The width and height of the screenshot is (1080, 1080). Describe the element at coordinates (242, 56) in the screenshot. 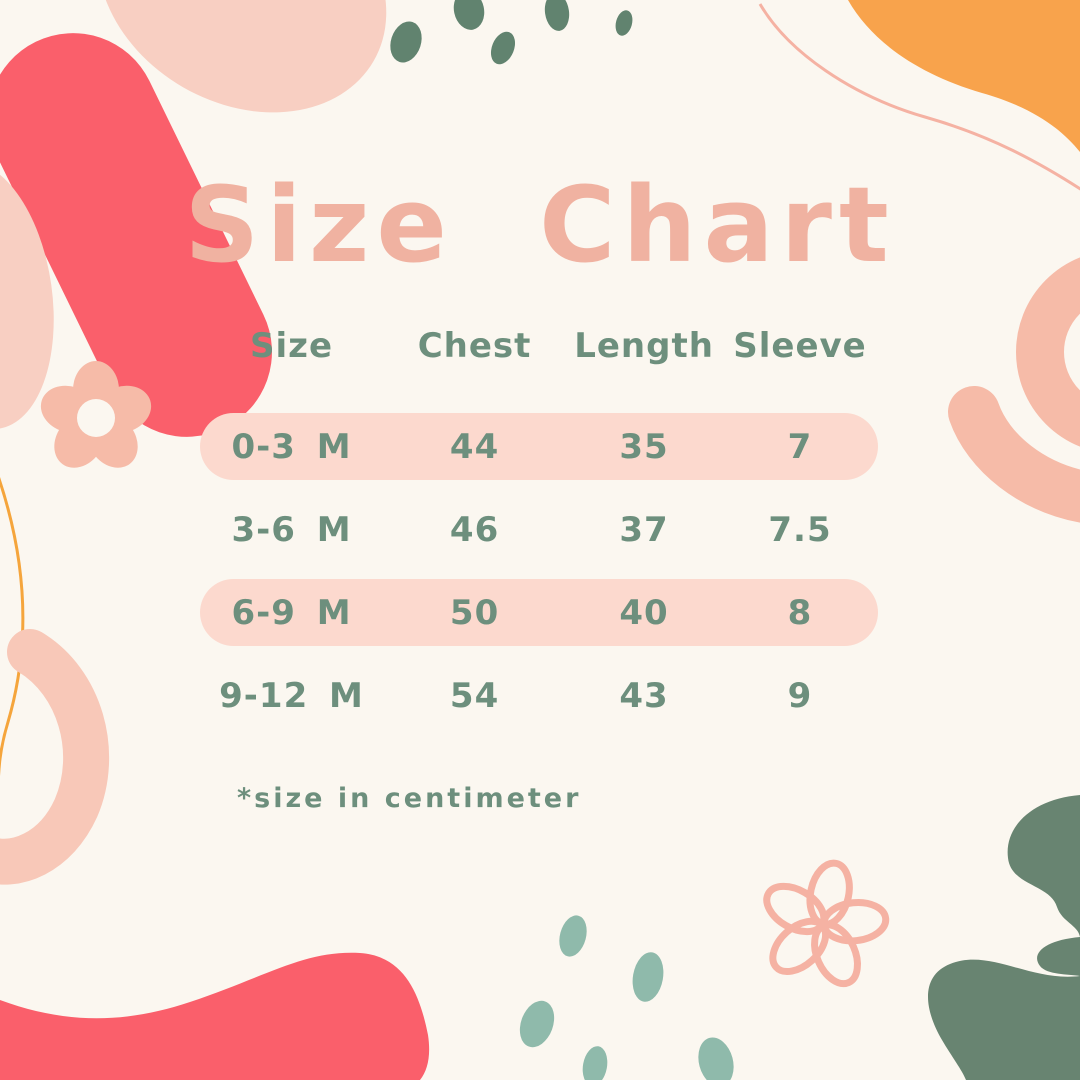

I see `pink-blob-top-left-shape` at that location.